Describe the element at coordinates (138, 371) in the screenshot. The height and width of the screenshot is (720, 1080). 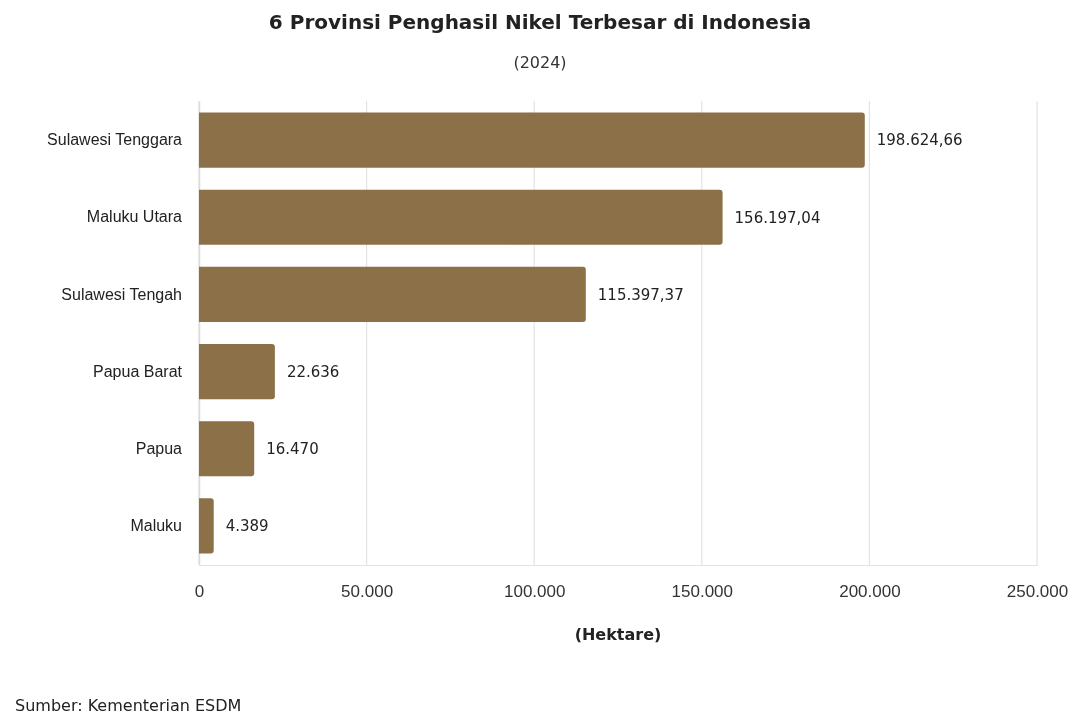
I see `y-tick-label: Papua Barat` at that location.